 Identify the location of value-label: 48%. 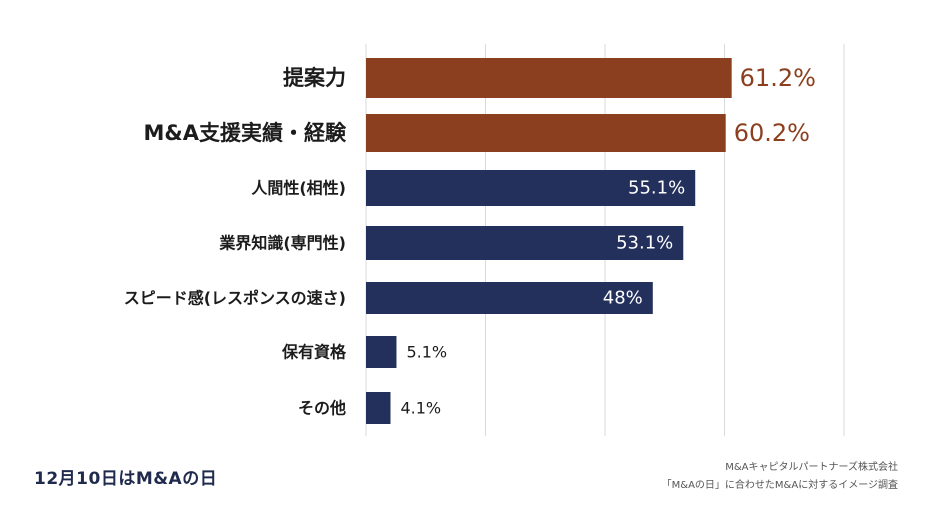
(623, 298).